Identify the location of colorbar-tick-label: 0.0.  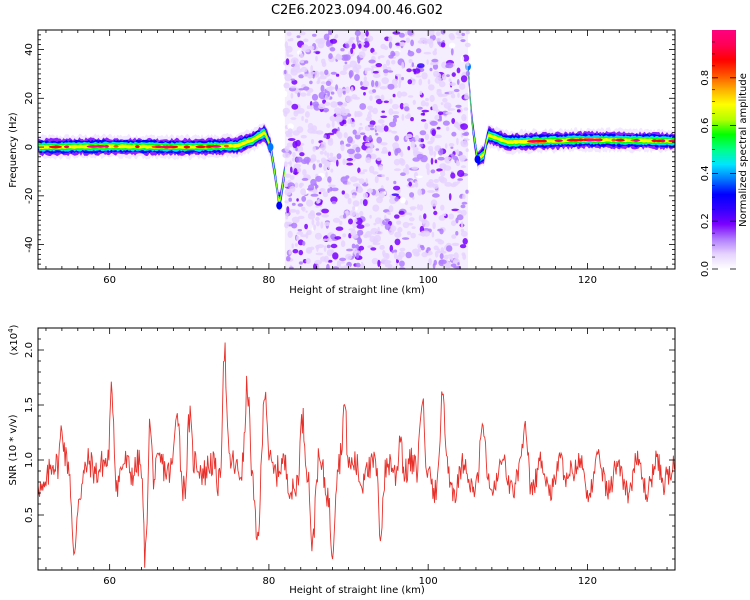
(705, 269).